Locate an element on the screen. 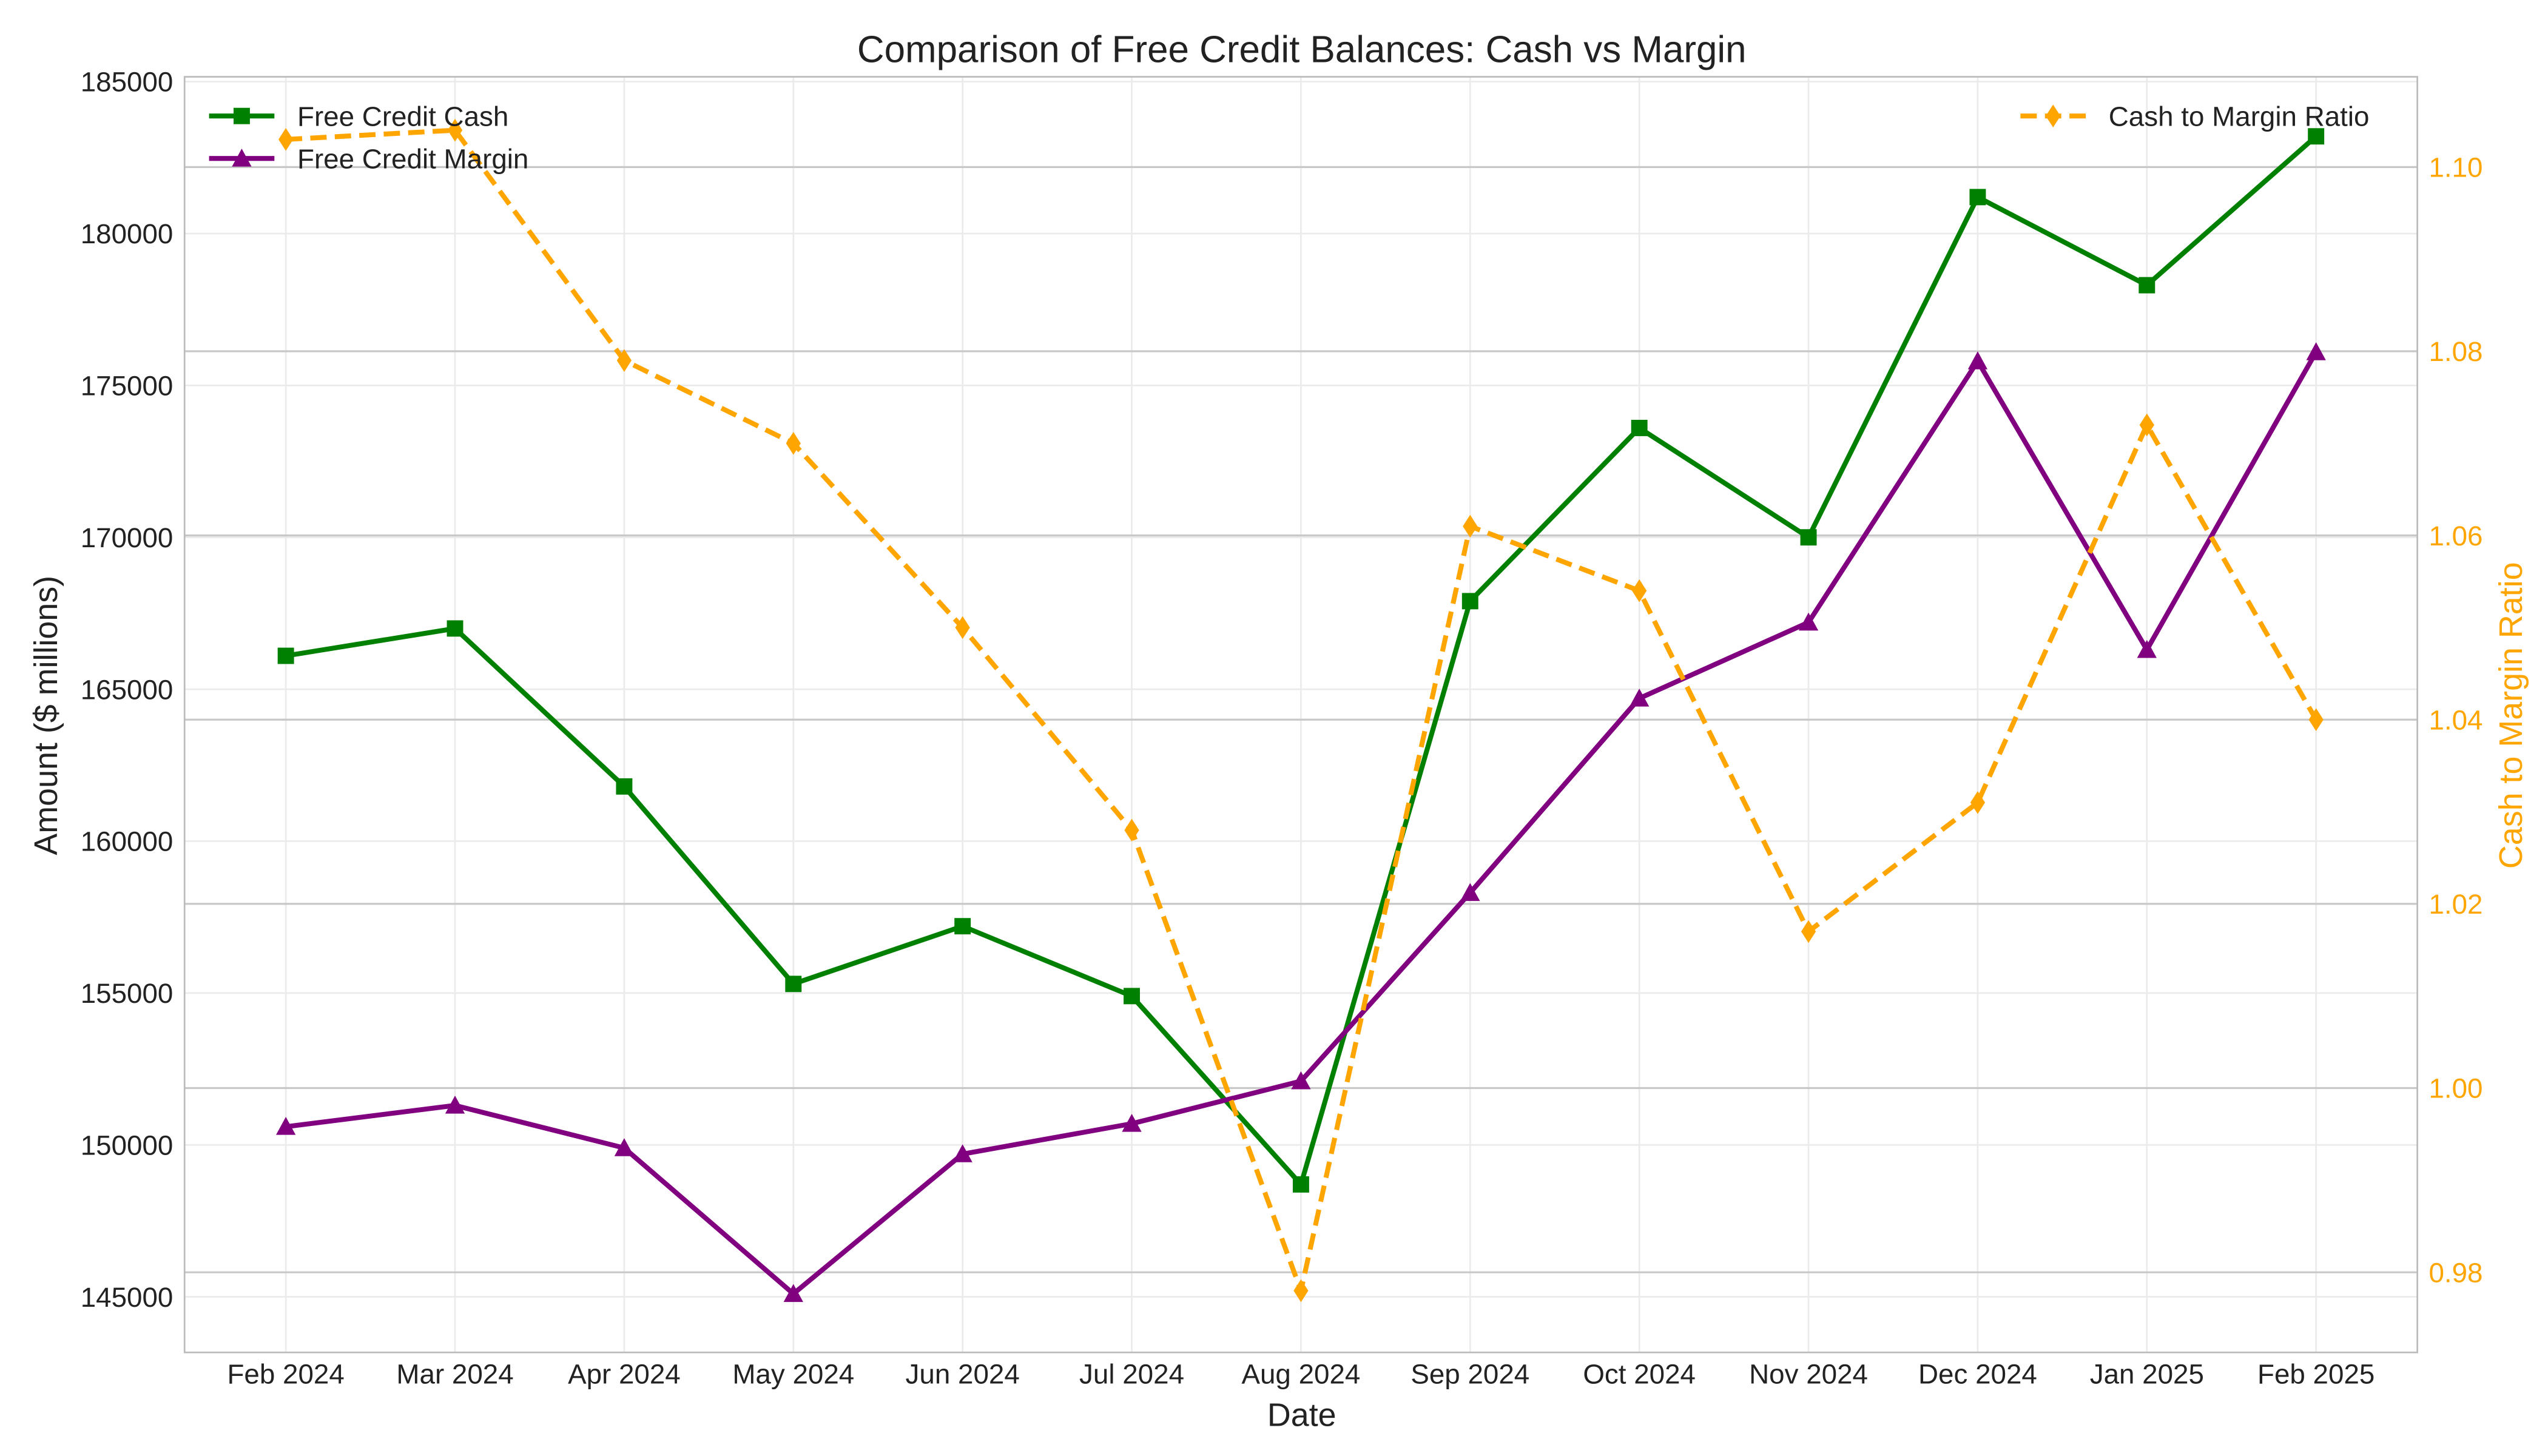  x-tick-label: May 2024 is located at coordinates (793, 1373).